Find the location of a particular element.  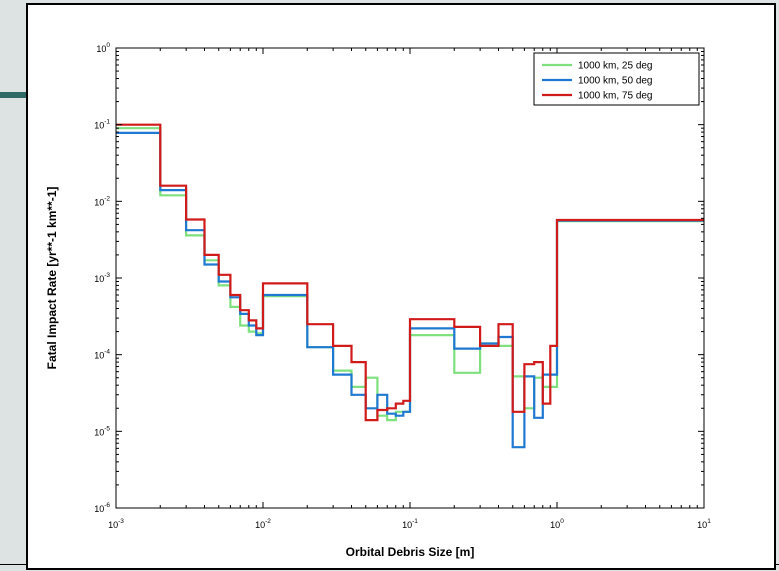

legend-label-25-deg: 1000 km, 25 deg is located at coordinates (615, 66).